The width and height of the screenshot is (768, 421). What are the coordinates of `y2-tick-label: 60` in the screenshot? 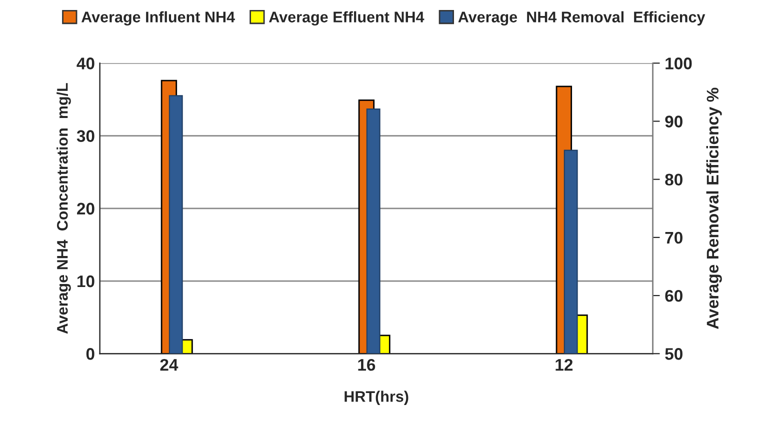 It's located at (673, 296).